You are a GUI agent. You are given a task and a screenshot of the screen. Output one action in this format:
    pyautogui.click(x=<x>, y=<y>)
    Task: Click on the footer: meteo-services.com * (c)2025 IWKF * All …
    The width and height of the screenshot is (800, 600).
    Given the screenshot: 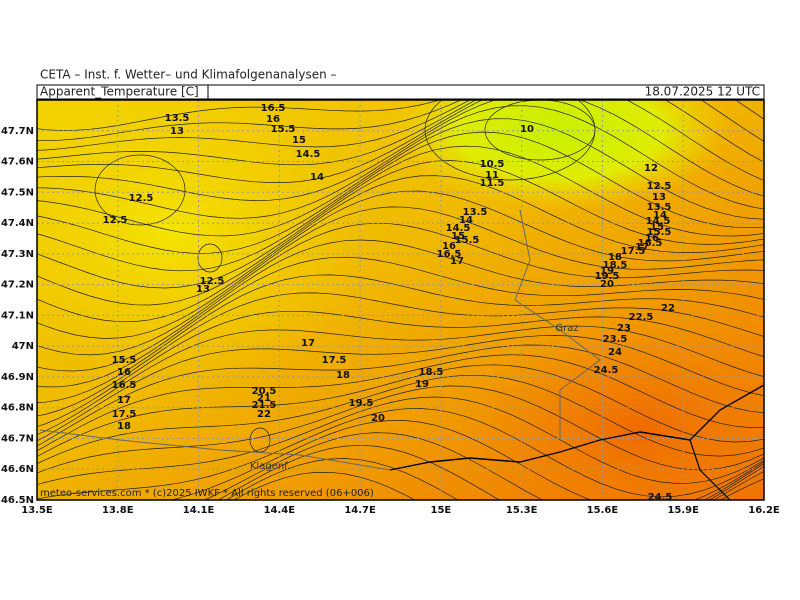 What is the action you would take?
    pyautogui.click(x=207, y=493)
    